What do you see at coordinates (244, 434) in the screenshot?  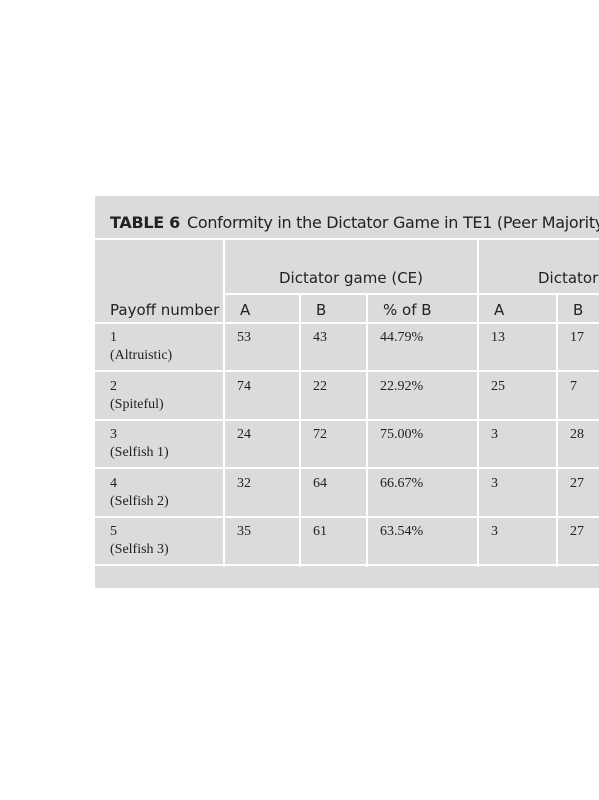 I see `cell: 24` at bounding box center [244, 434].